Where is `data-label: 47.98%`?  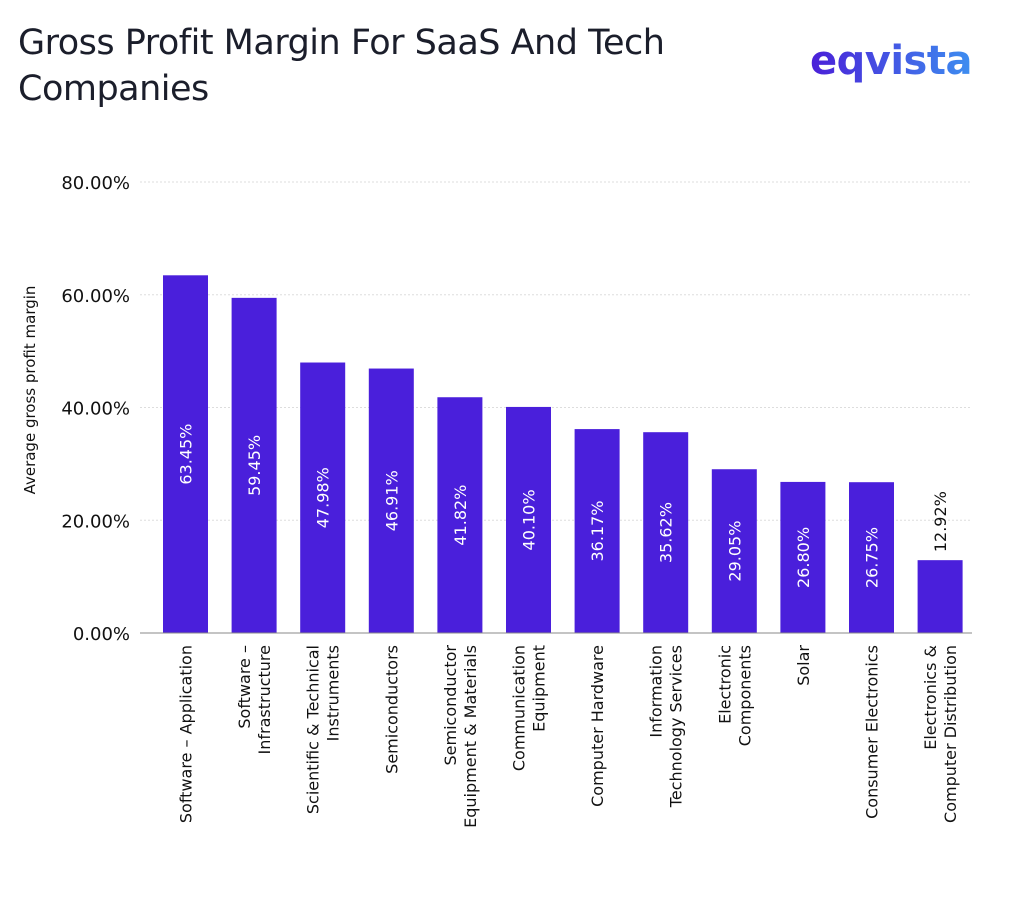
data-label: 47.98% is located at coordinates (323, 497).